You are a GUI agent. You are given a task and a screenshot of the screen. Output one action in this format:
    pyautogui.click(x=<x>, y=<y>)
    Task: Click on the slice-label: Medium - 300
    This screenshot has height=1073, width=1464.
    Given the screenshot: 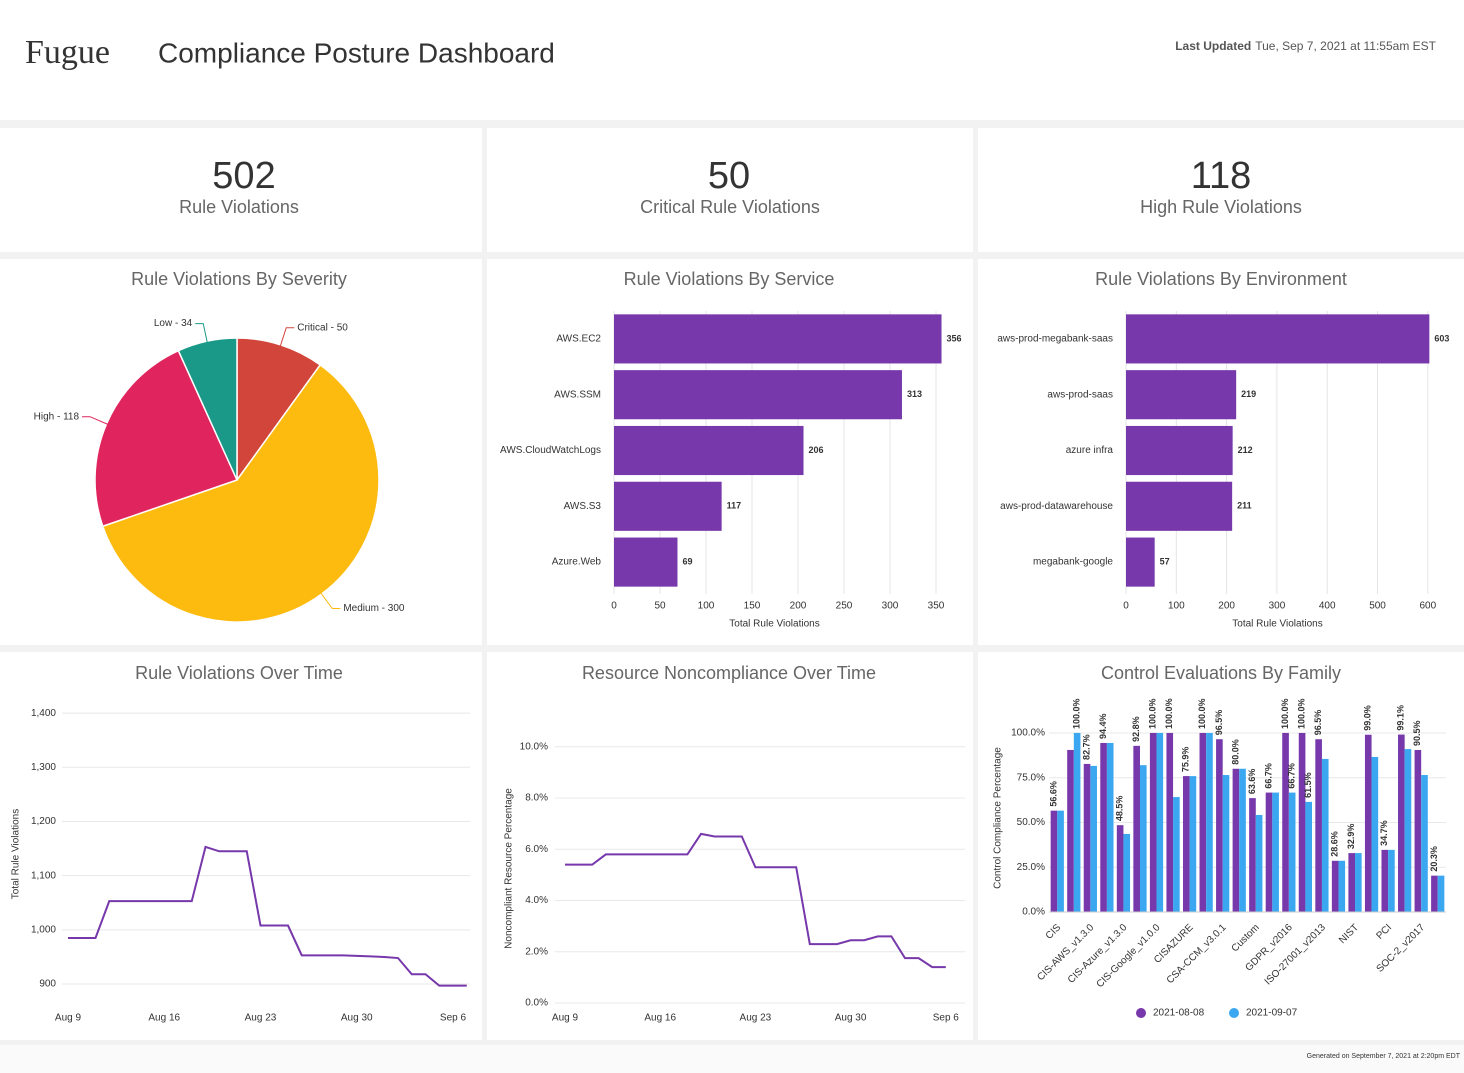 What is the action you would take?
    pyautogui.click(x=374, y=608)
    